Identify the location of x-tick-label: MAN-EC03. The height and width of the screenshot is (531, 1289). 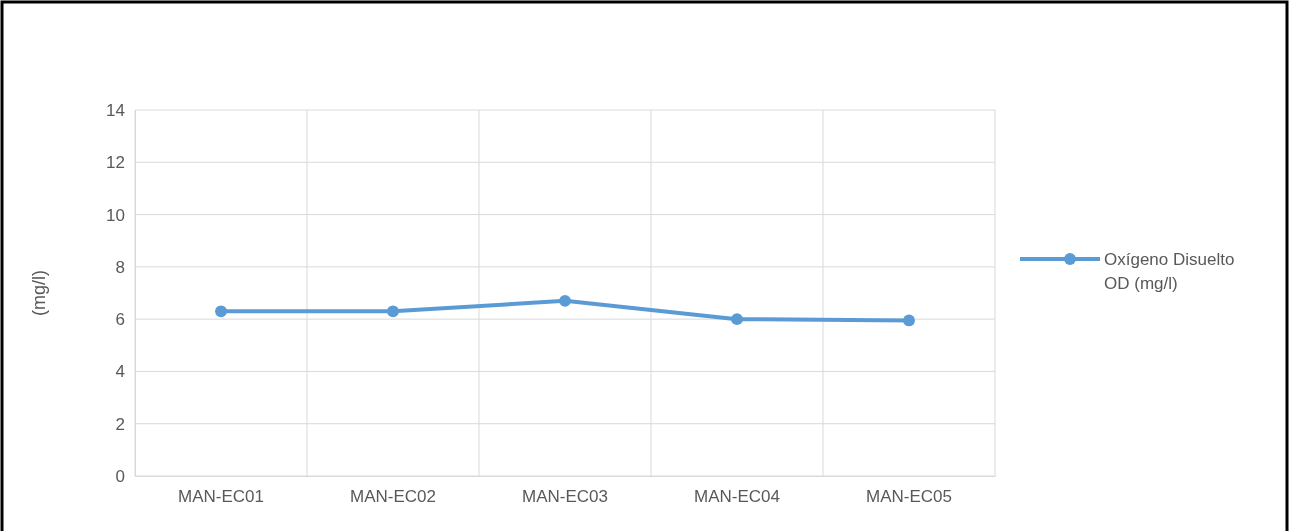
(565, 497).